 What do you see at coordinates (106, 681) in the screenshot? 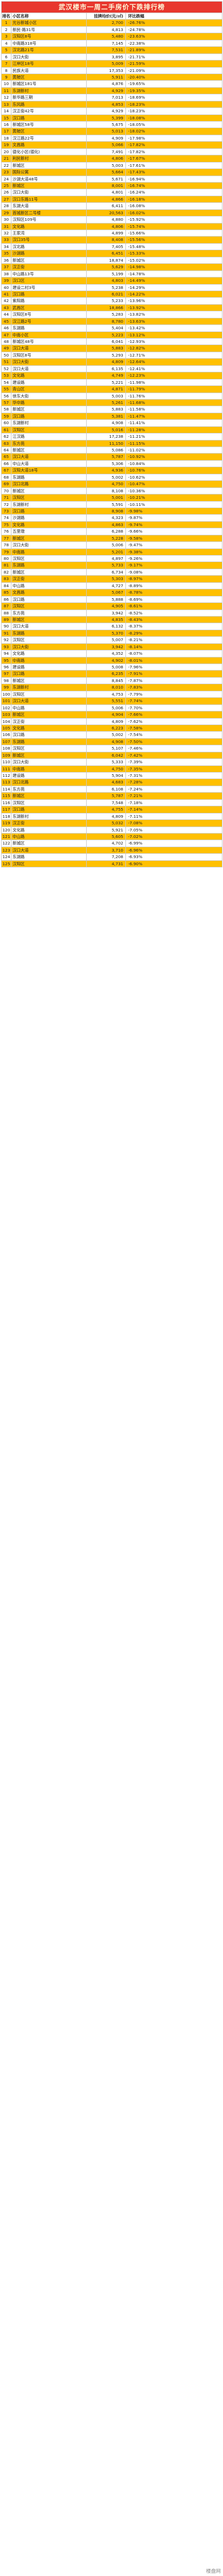
I see `row-price: 8,845` at bounding box center [106, 681].